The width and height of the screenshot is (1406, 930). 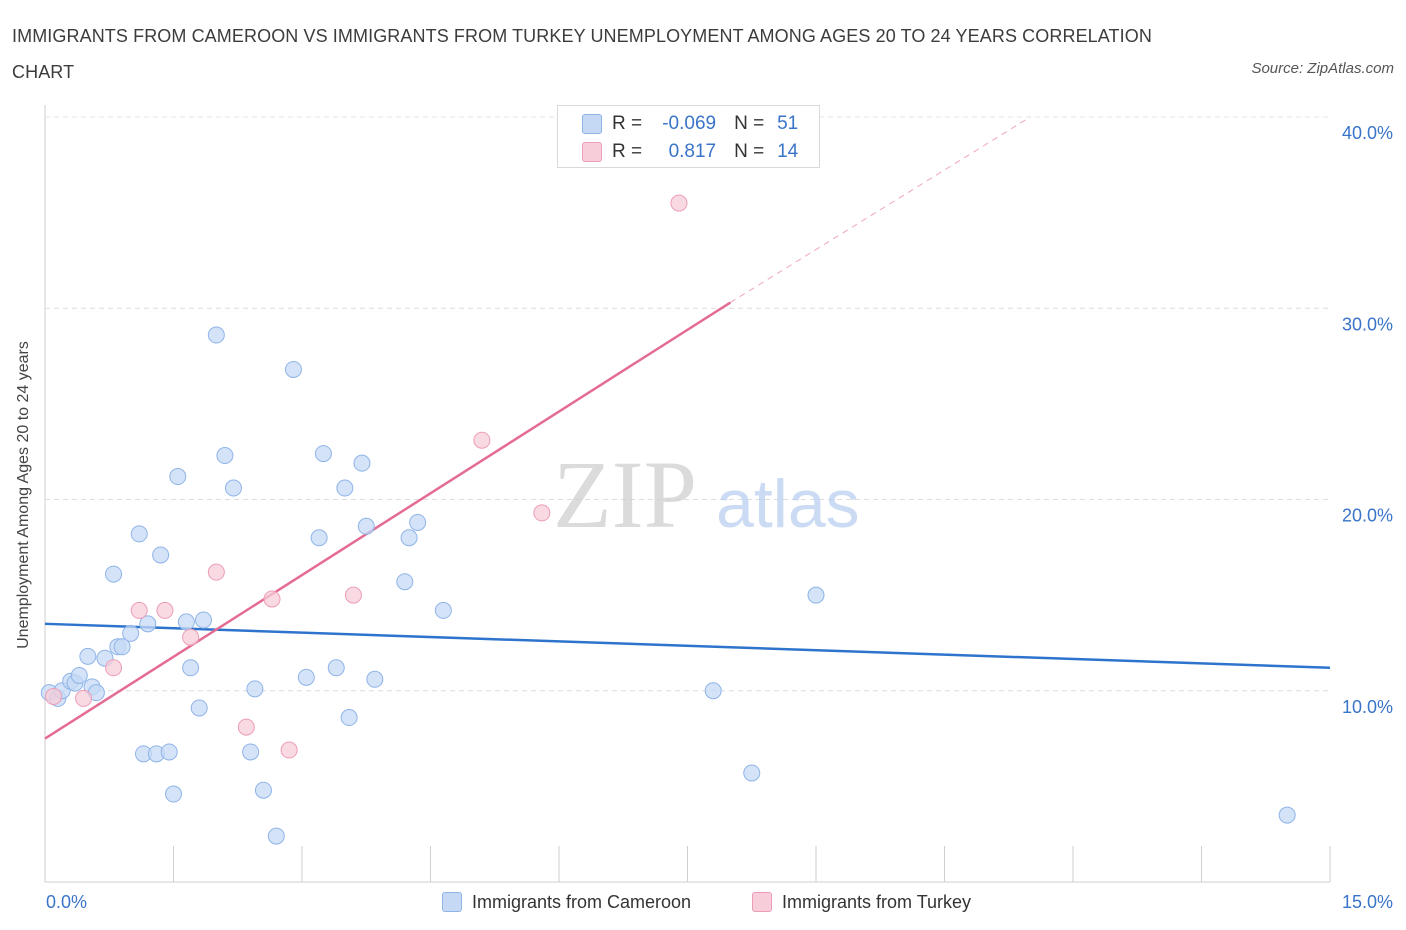 I want to click on watermark-zip: ZIP, so click(x=625, y=494).